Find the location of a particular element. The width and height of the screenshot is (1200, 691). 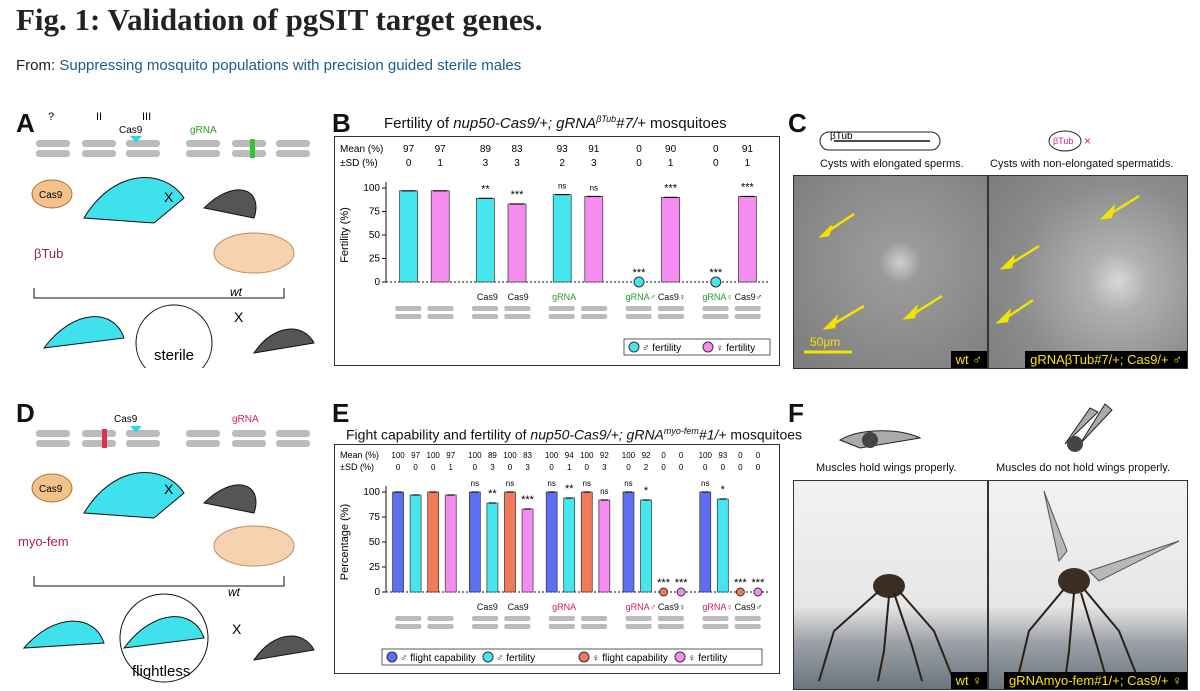

genotype-label: Cas9♀ is located at coordinates (672, 297).